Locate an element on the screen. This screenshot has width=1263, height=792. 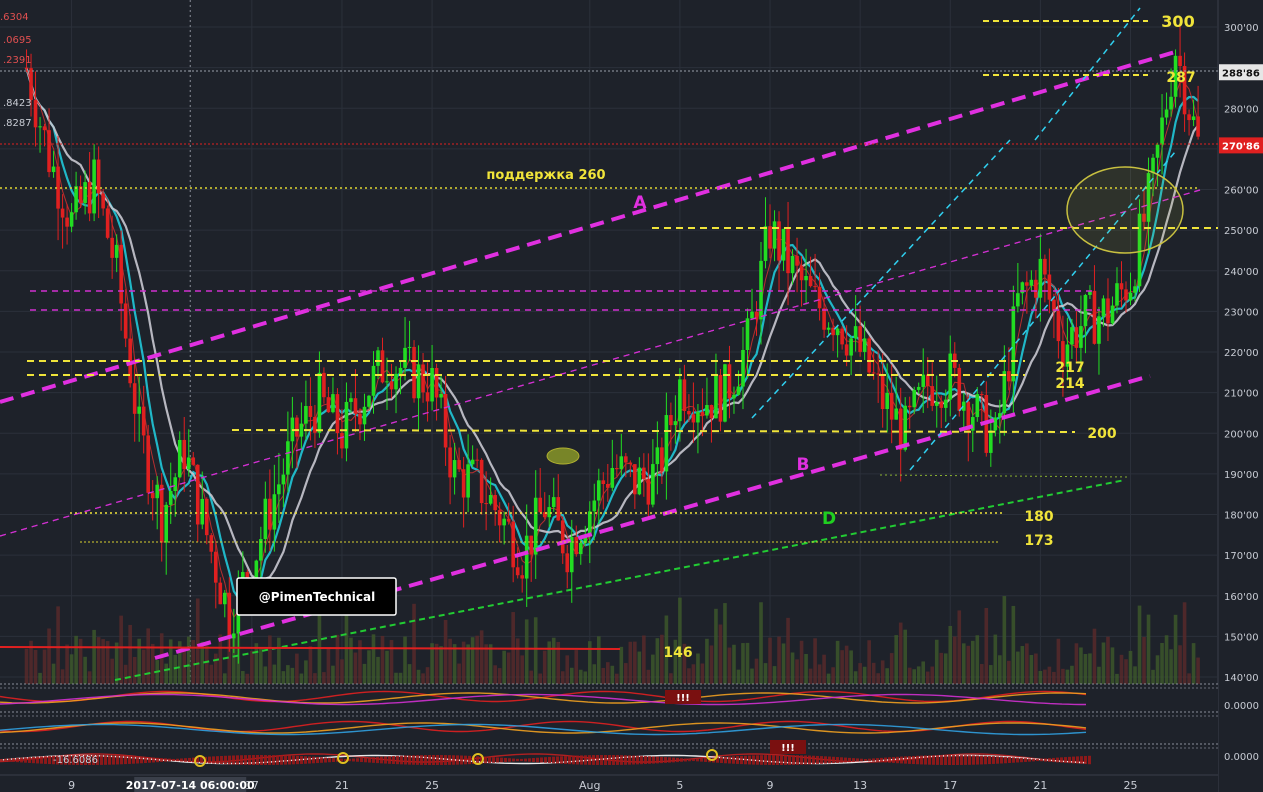
price-marker-label: 288'86 is located at coordinates (1241, 73).